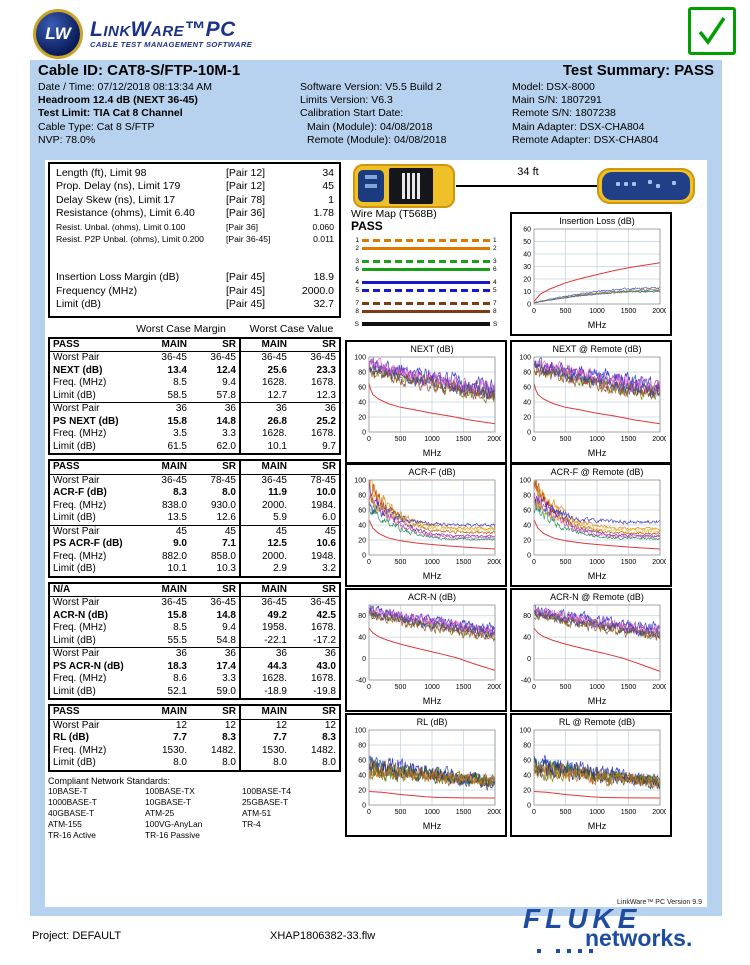  Describe the element at coordinates (266, 807) in the screenshot. I see `standards-column: 100BASE-T4 25GBASE-T ATM-51 TR-4` at that location.